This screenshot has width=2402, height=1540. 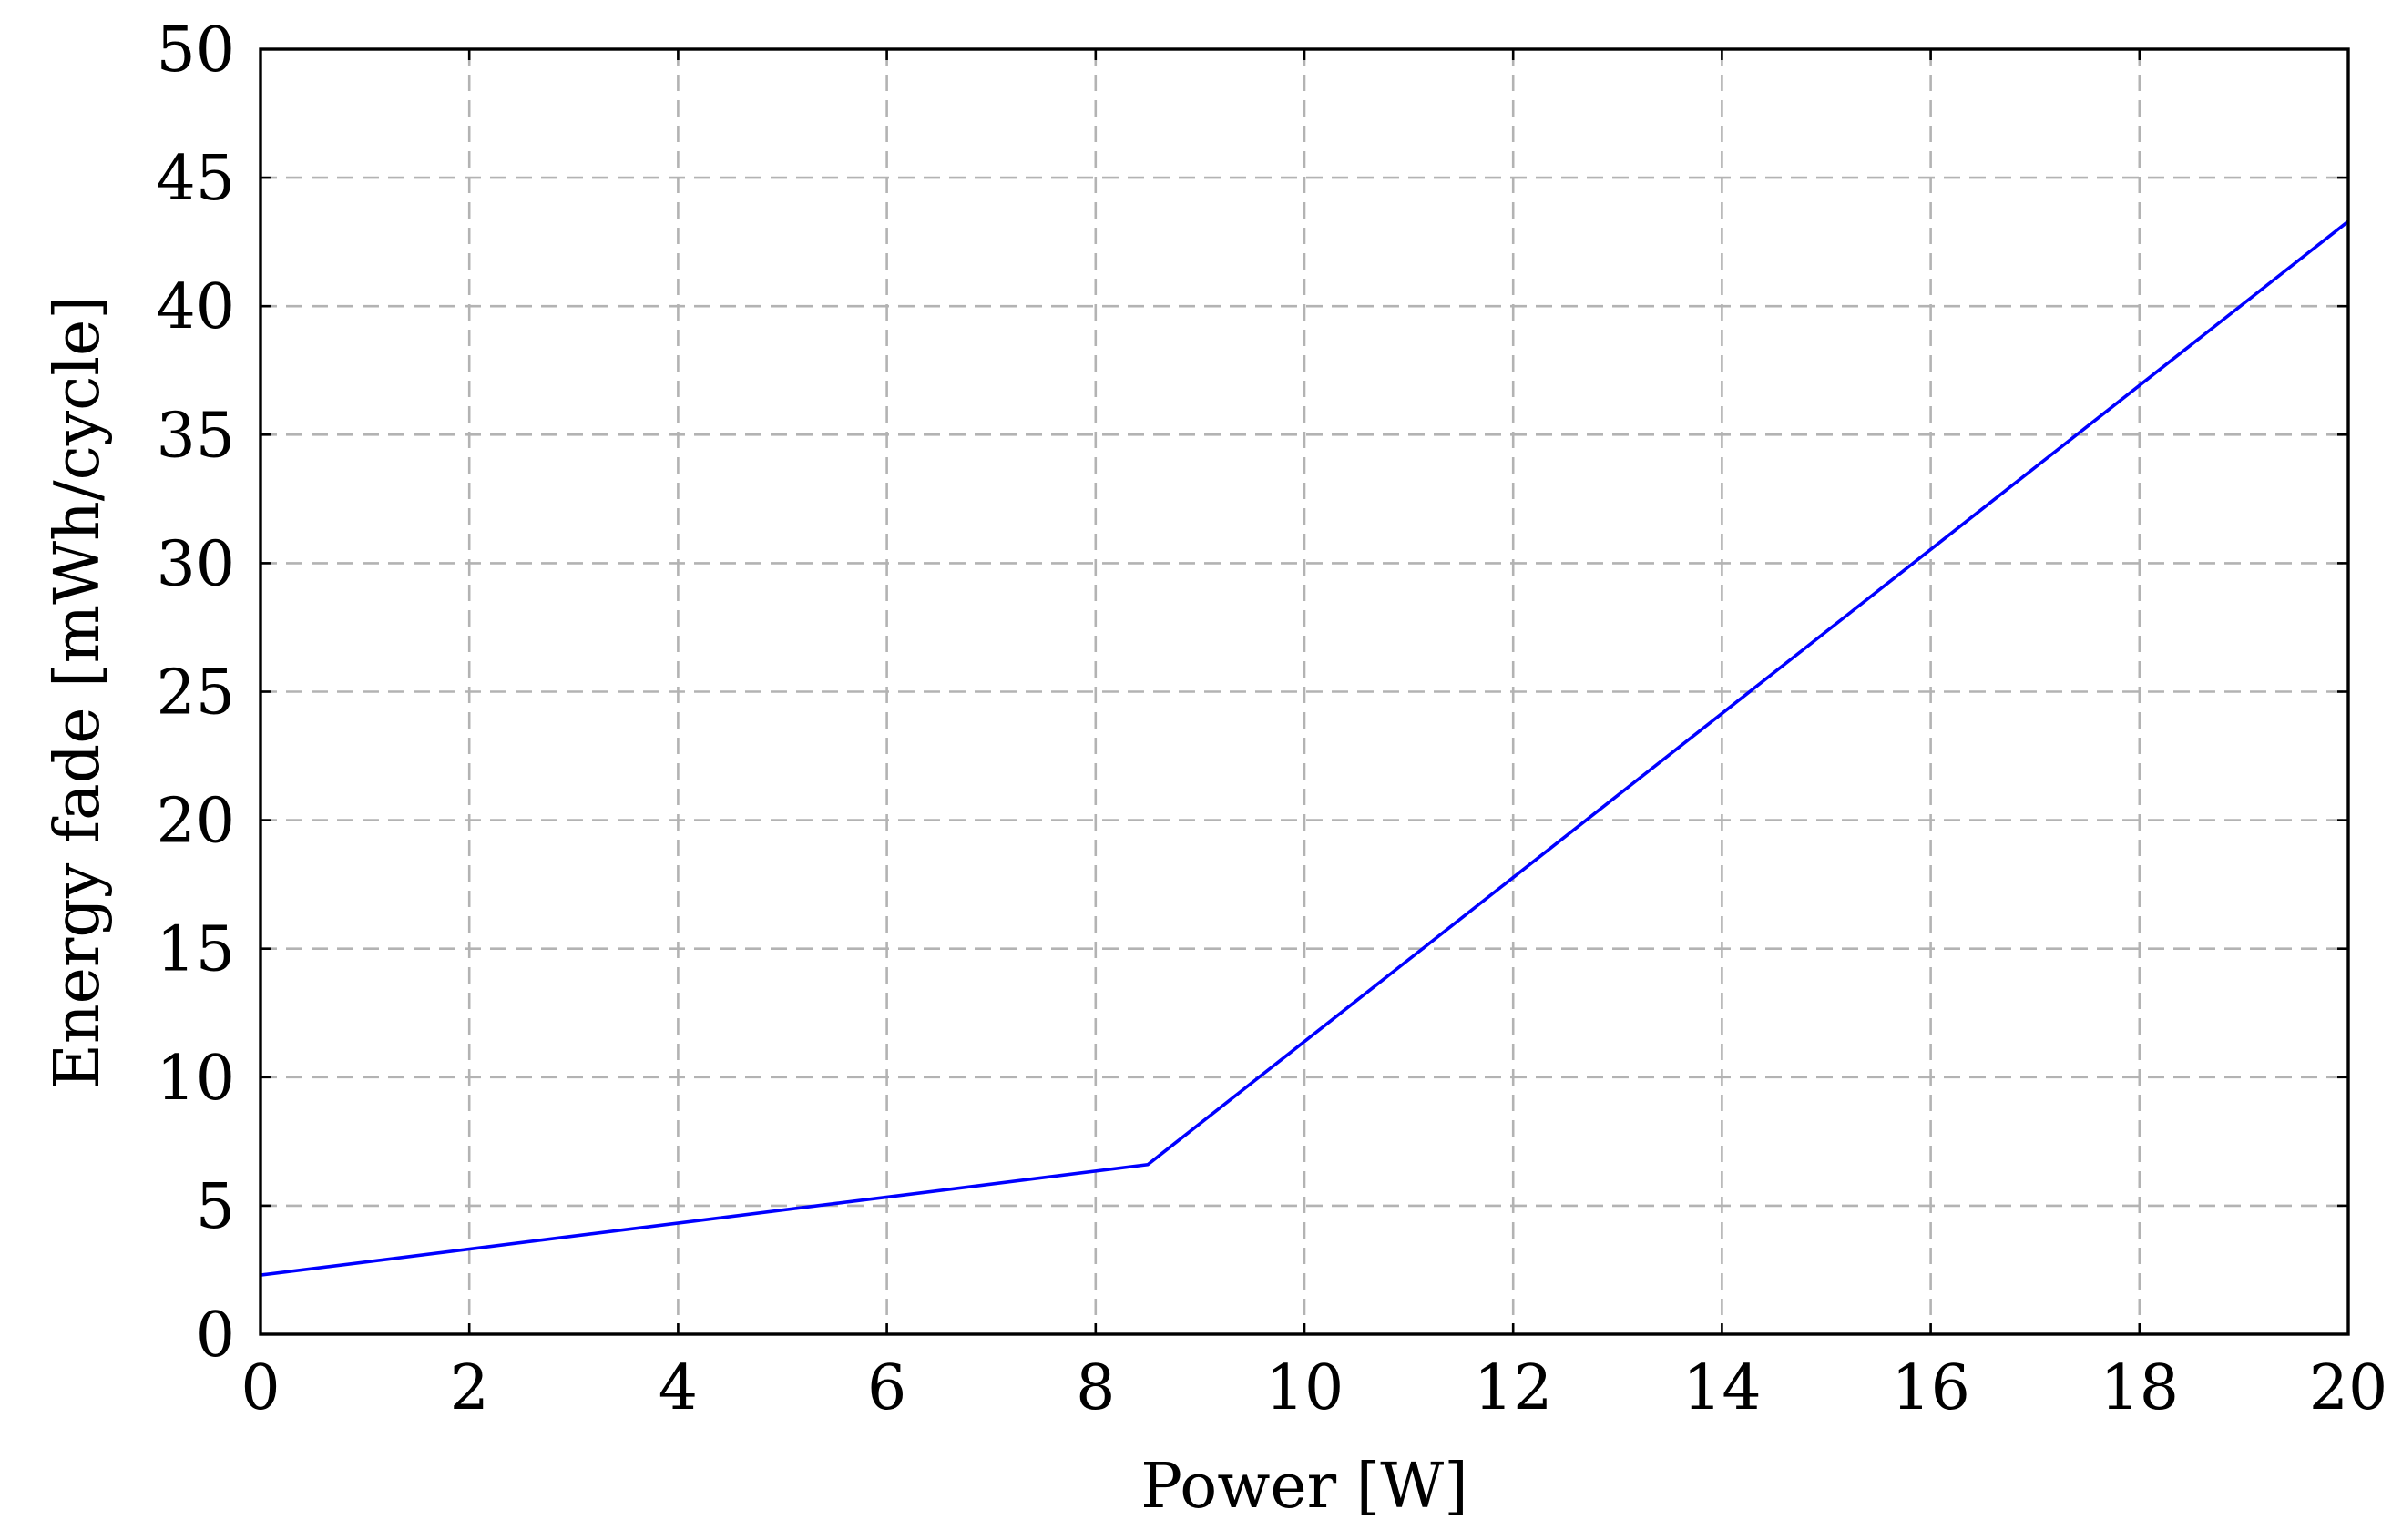 What do you see at coordinates (195, 950) in the screenshot?
I see `y-tick-label: 15` at bounding box center [195, 950].